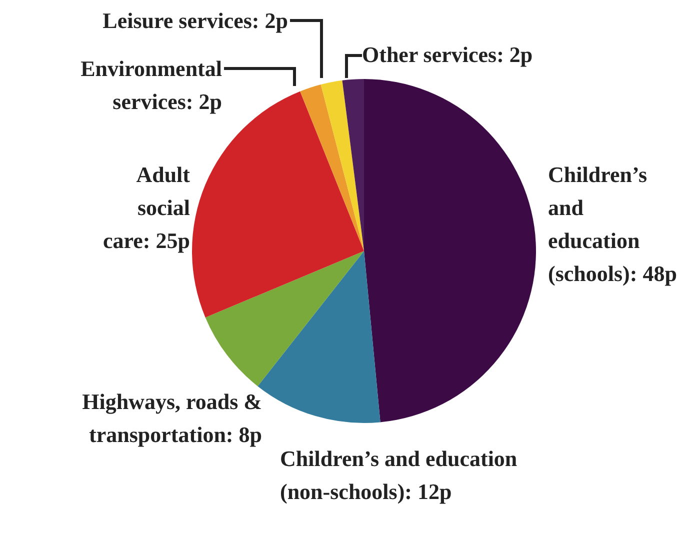 This screenshot has height=542, width=698. What do you see at coordinates (399, 475) in the screenshot?
I see `slice-label: Children’s and education (non-schools): 12p` at bounding box center [399, 475].